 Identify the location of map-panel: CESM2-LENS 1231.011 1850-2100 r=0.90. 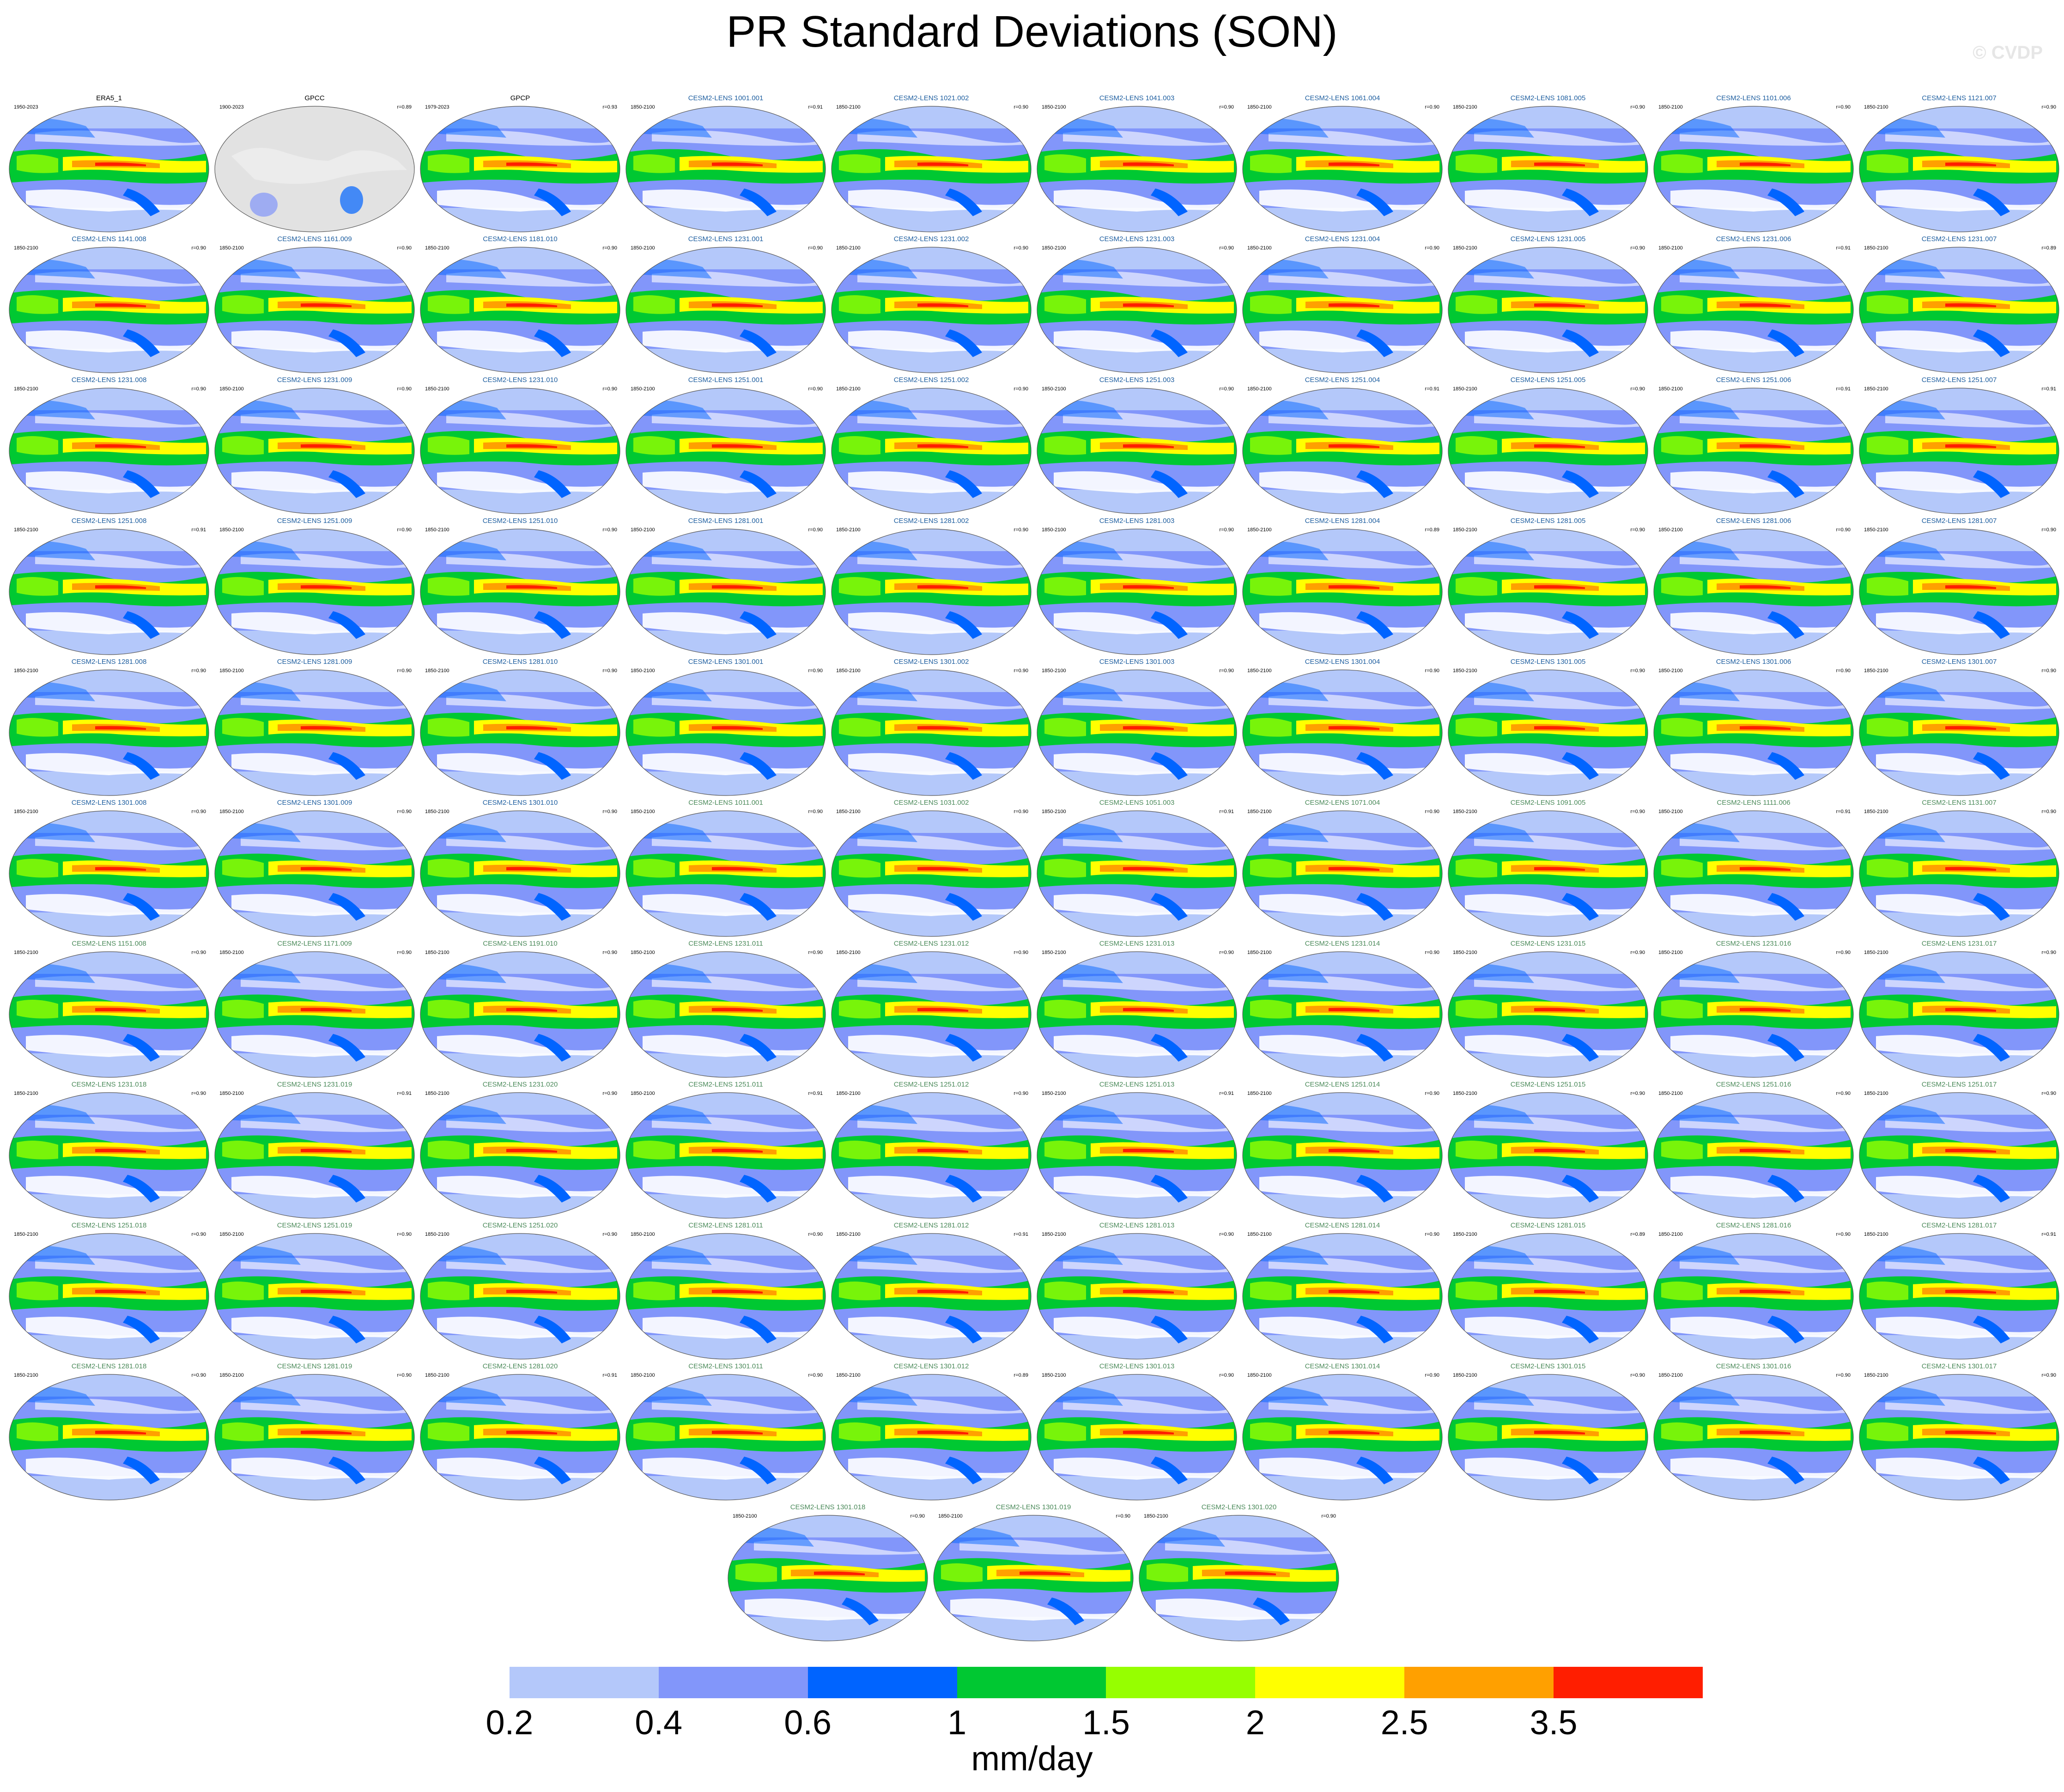
(725, 1009).